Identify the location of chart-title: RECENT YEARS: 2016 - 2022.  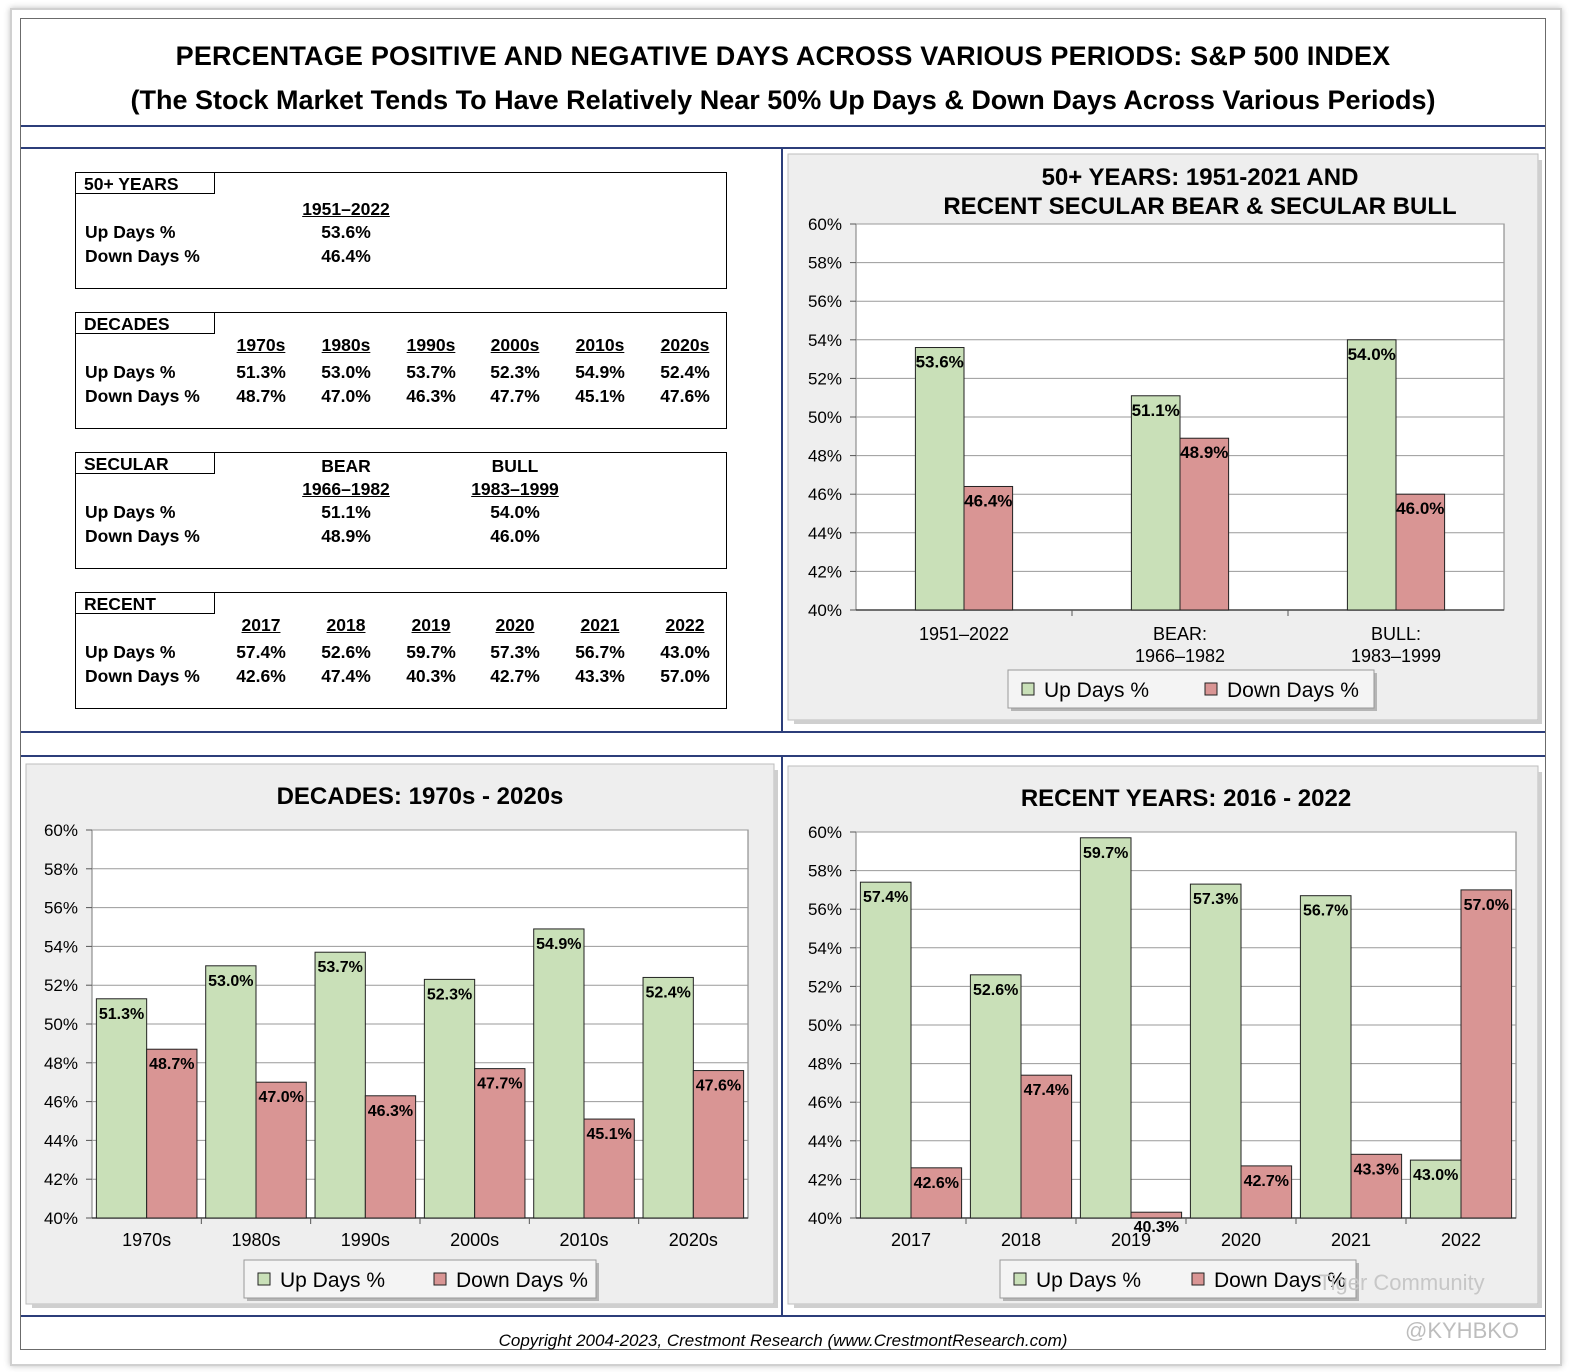
(1186, 798).